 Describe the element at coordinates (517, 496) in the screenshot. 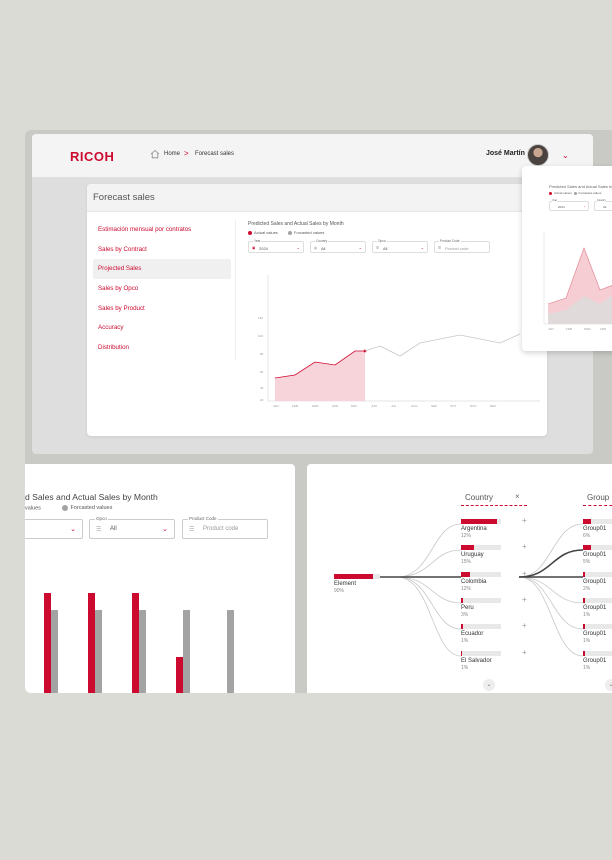

I see `close-icon: ×` at that location.